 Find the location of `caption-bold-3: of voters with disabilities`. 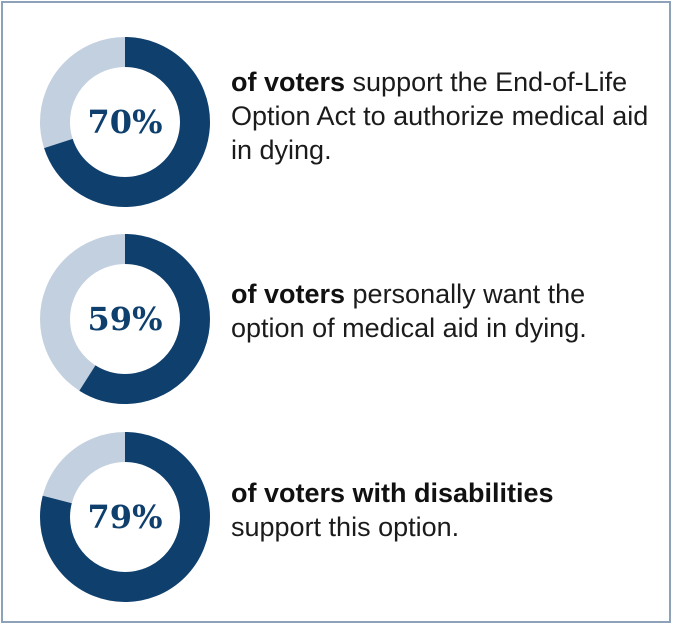

caption-bold-3: of voters with disabilities is located at coordinates (392, 493).